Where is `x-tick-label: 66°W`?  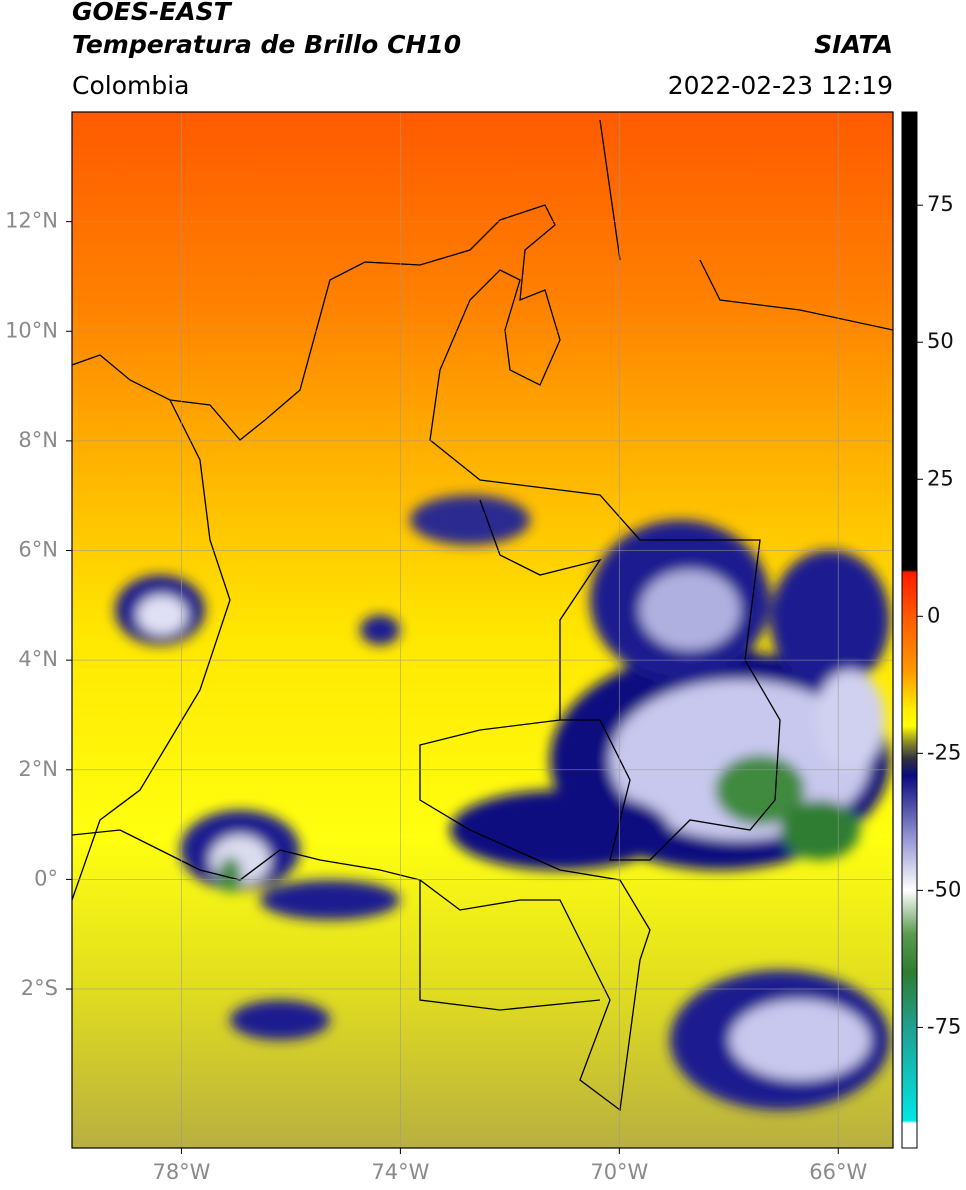 x-tick-label: 66°W is located at coordinates (838, 1172).